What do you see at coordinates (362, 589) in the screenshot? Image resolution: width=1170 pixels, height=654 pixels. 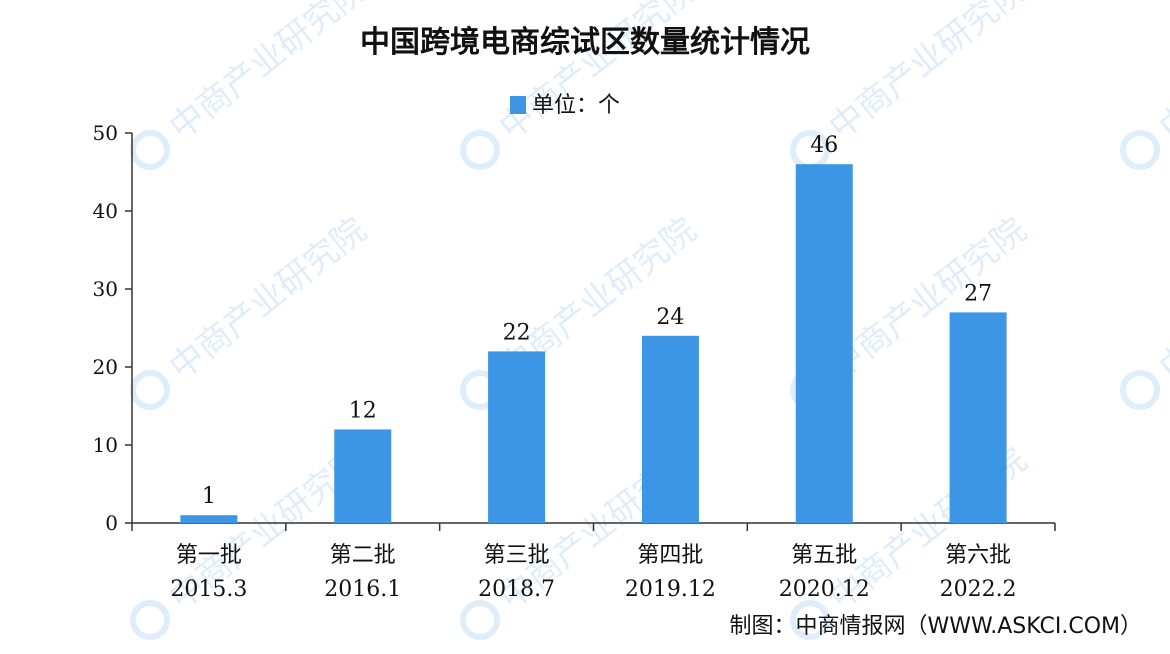 I see `x-tick-date: 2016.1` at bounding box center [362, 589].